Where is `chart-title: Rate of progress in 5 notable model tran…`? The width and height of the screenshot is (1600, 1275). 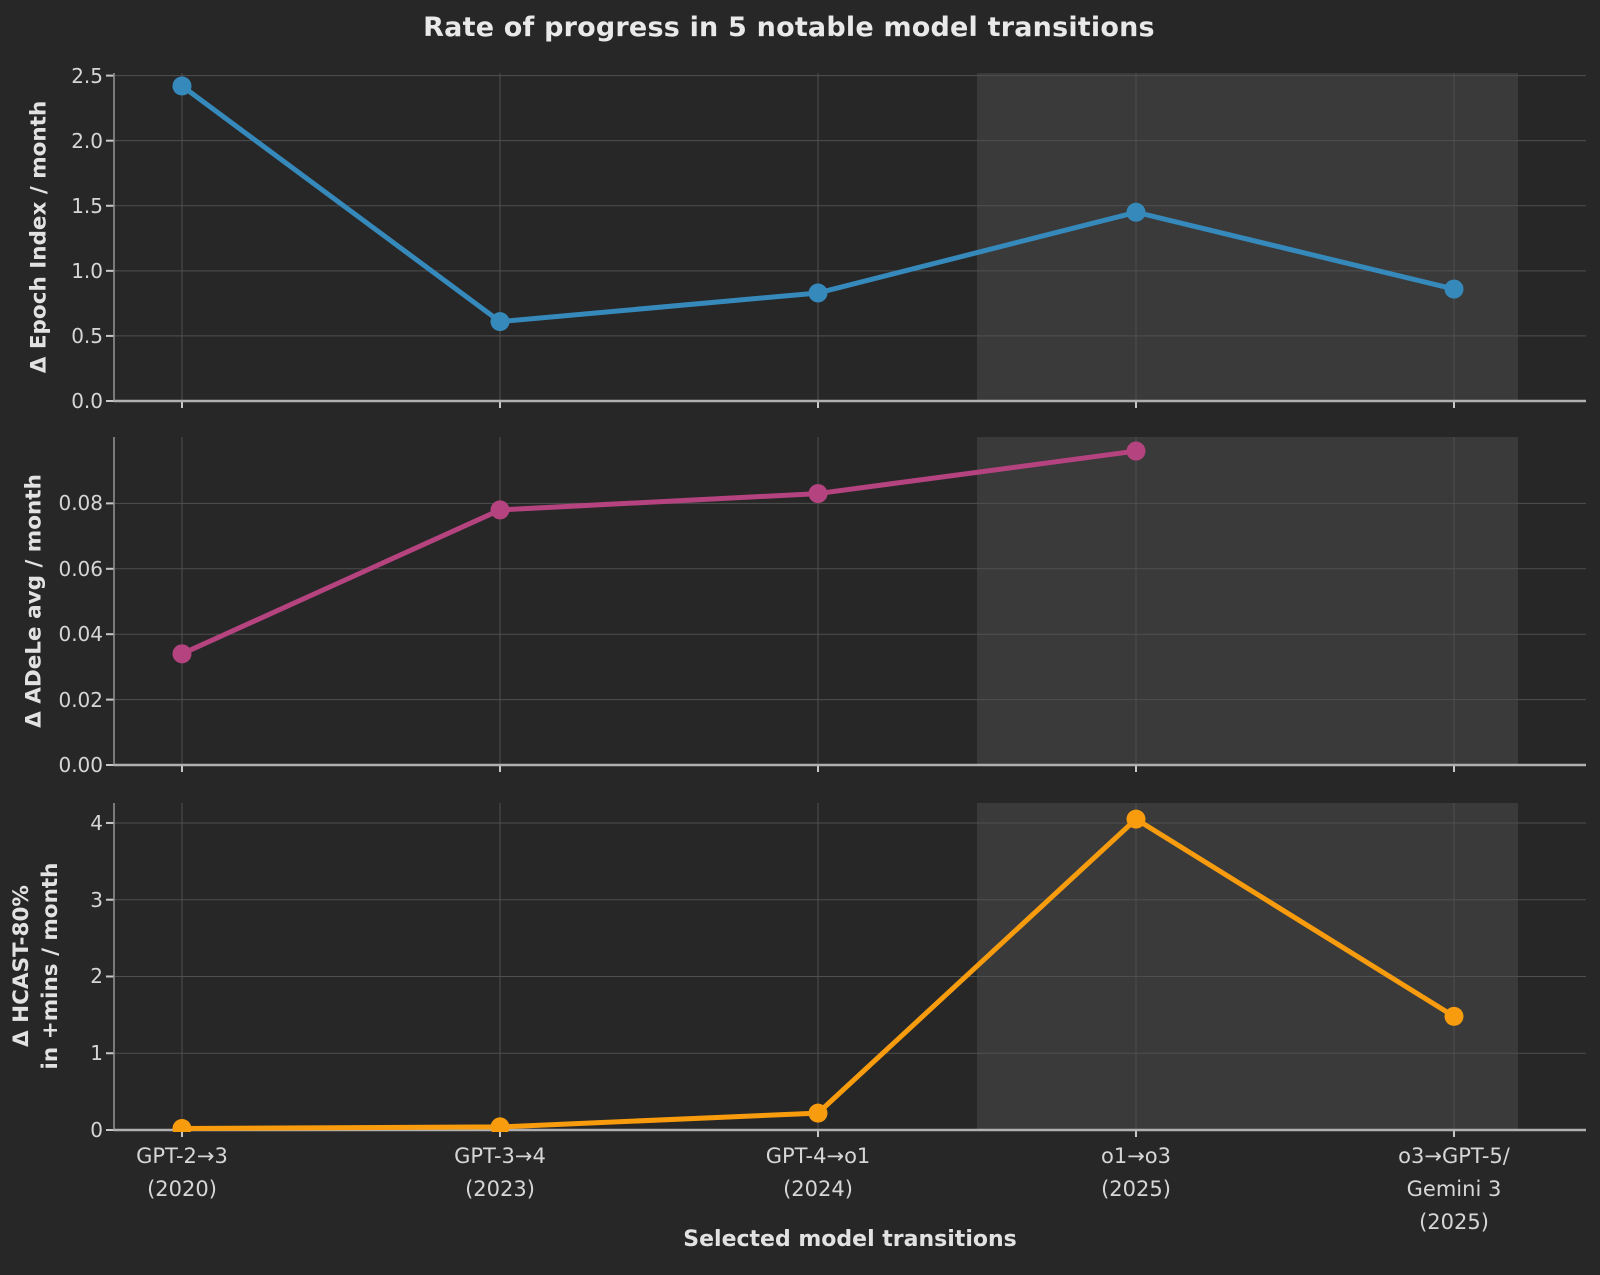 chart-title: Rate of progress in 5 notable model tran… is located at coordinates (789, 27).